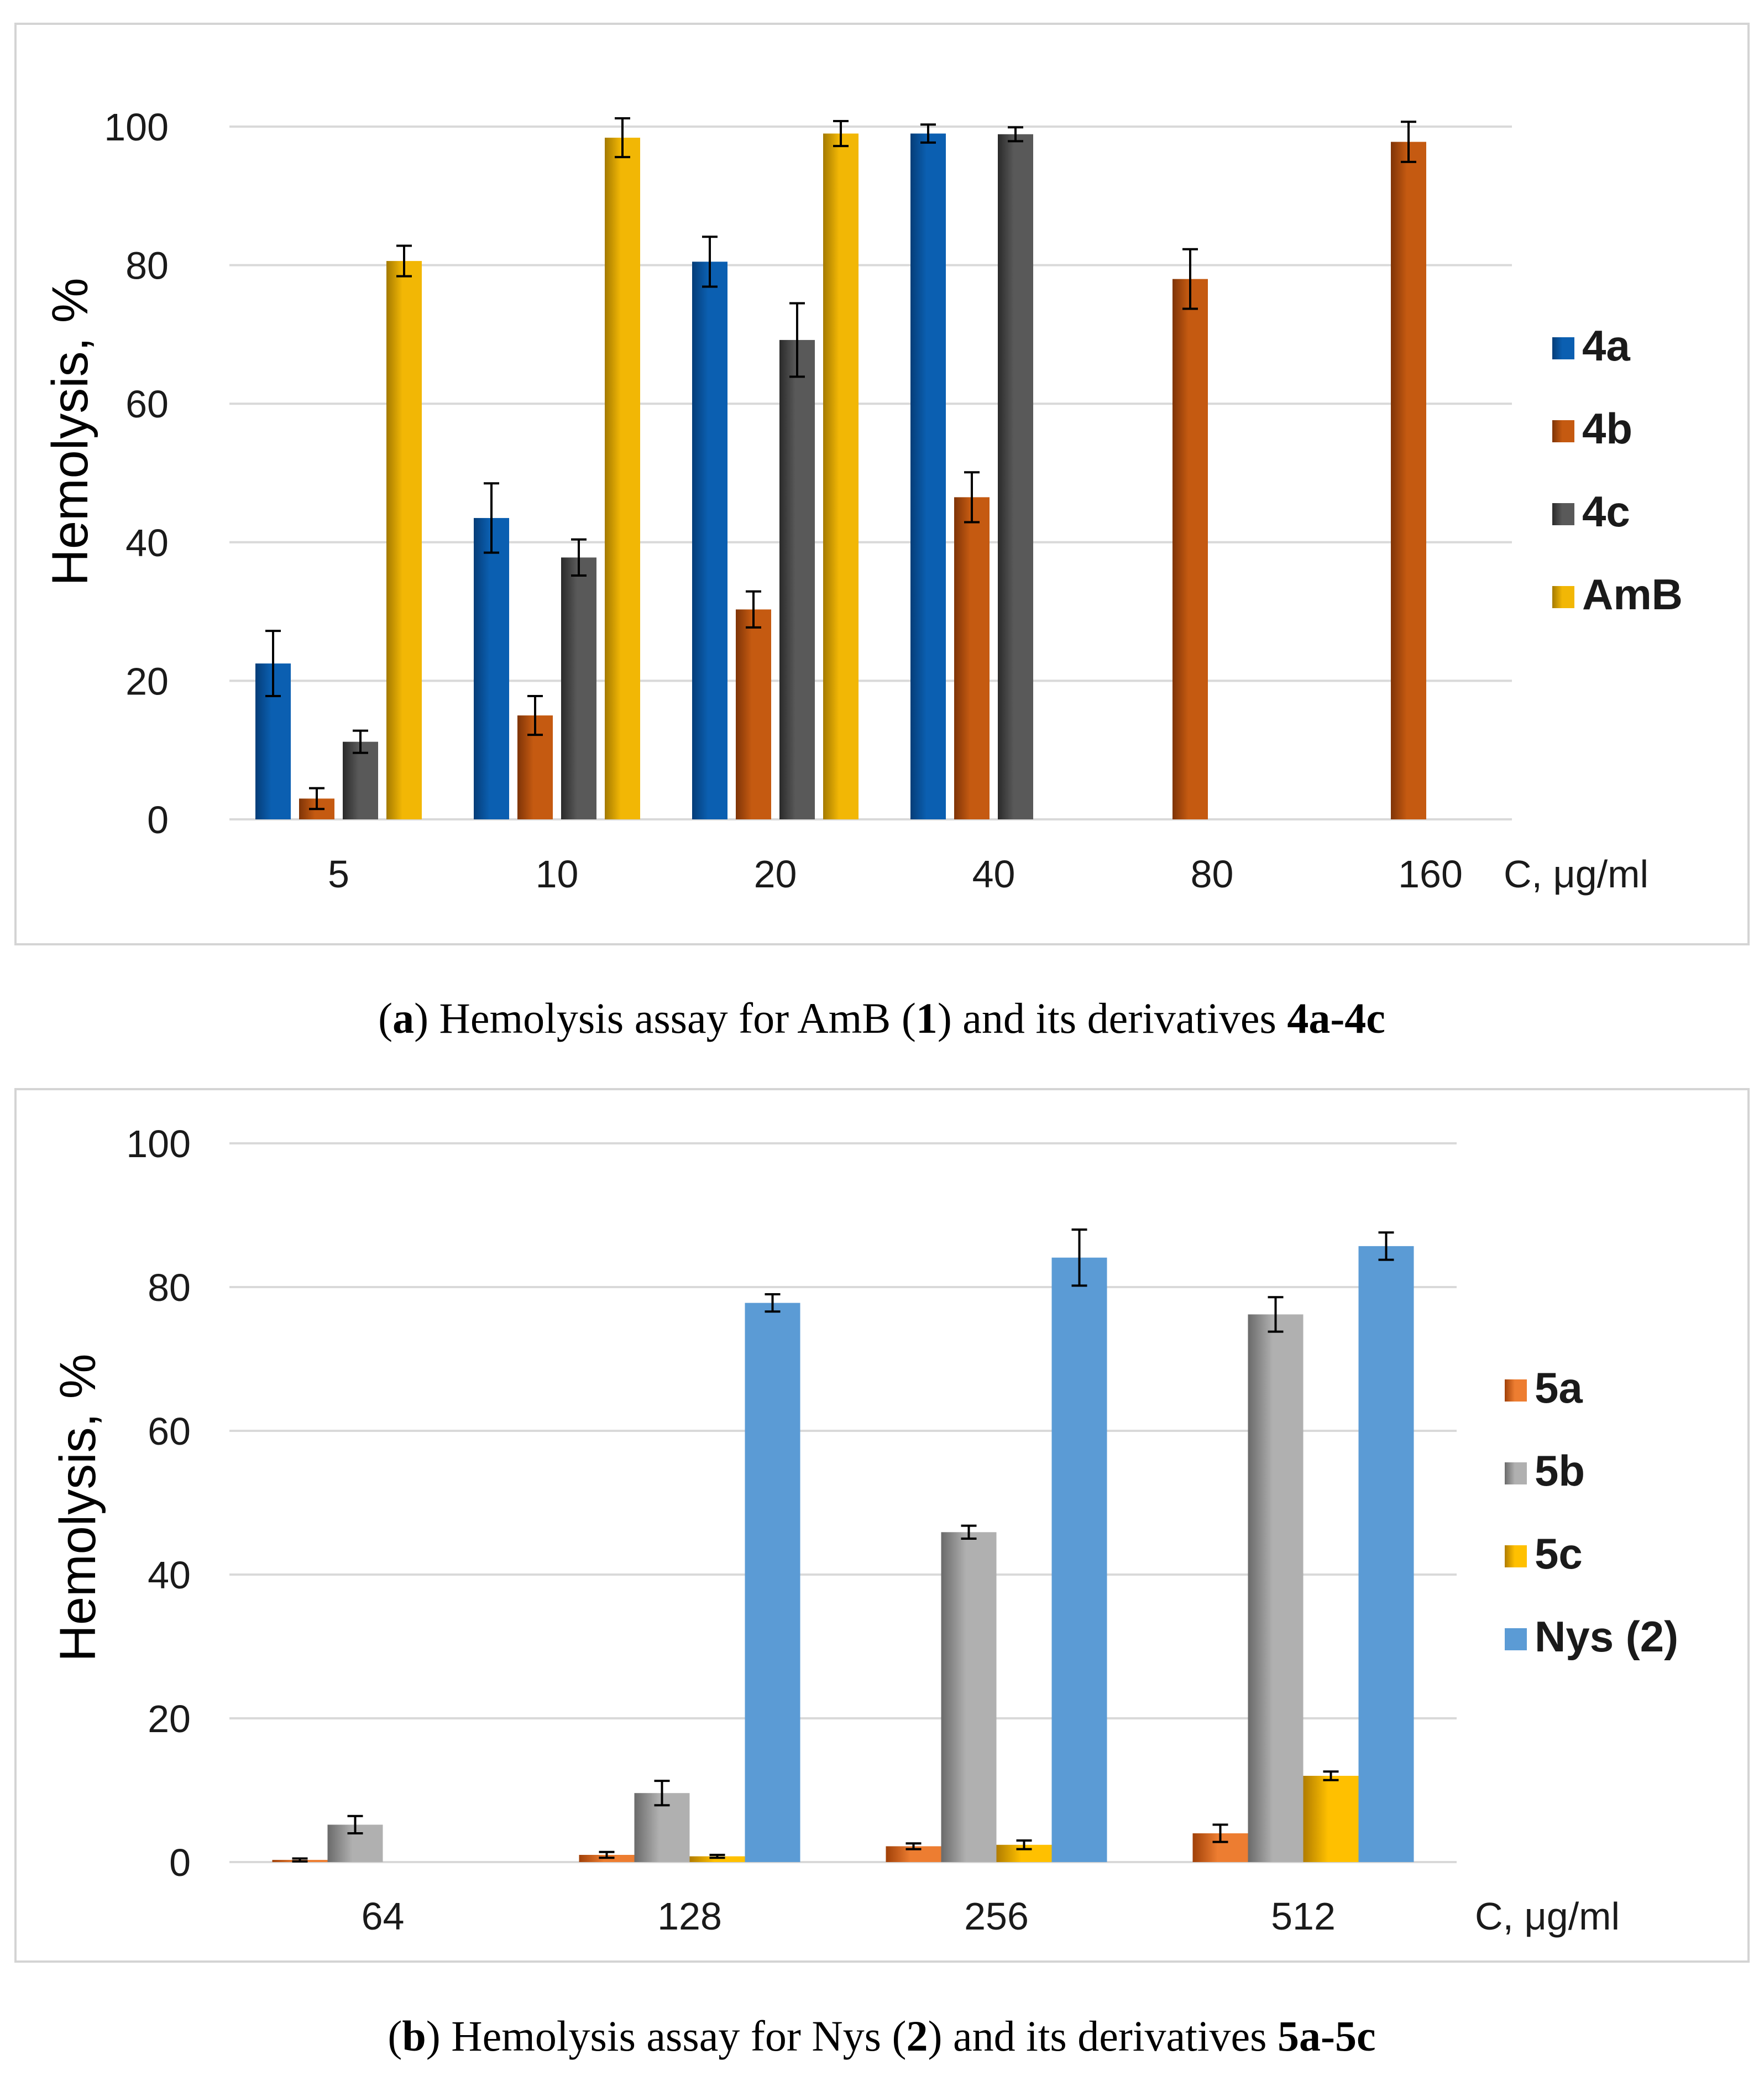 The width and height of the screenshot is (1764, 2081). What do you see at coordinates (147, 681) in the screenshot?
I see `panel-a-y-tick-label: 20` at bounding box center [147, 681].